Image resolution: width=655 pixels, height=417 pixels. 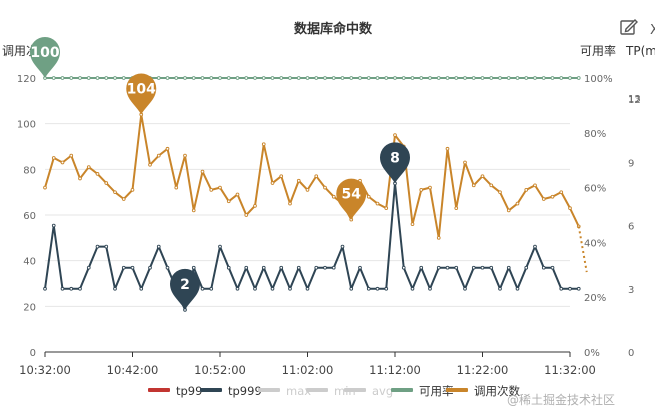 I want to click on legend-item-max: max, so click(x=284, y=391).